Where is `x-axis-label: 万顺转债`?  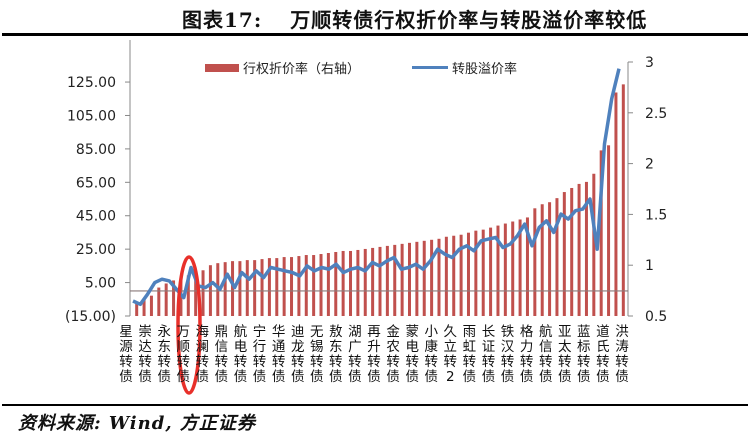 x-axis-label: 万顺转债 is located at coordinates (183, 354).